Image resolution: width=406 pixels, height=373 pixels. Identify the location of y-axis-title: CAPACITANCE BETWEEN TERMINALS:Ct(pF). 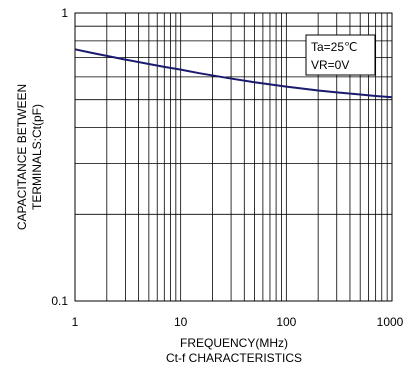
(29, 157).